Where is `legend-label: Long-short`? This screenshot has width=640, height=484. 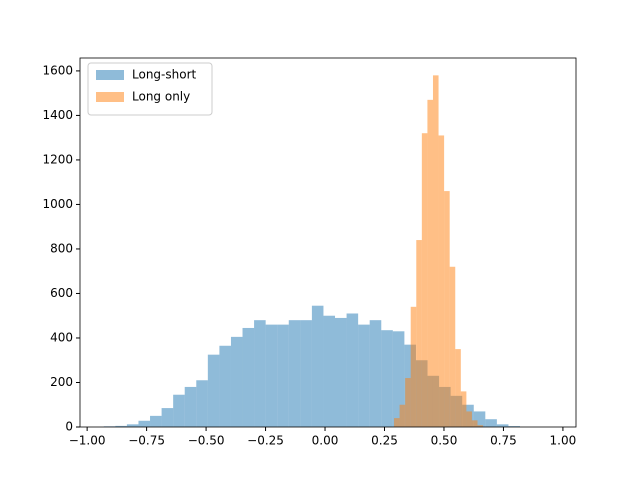 legend-label: Long-short is located at coordinates (164, 75).